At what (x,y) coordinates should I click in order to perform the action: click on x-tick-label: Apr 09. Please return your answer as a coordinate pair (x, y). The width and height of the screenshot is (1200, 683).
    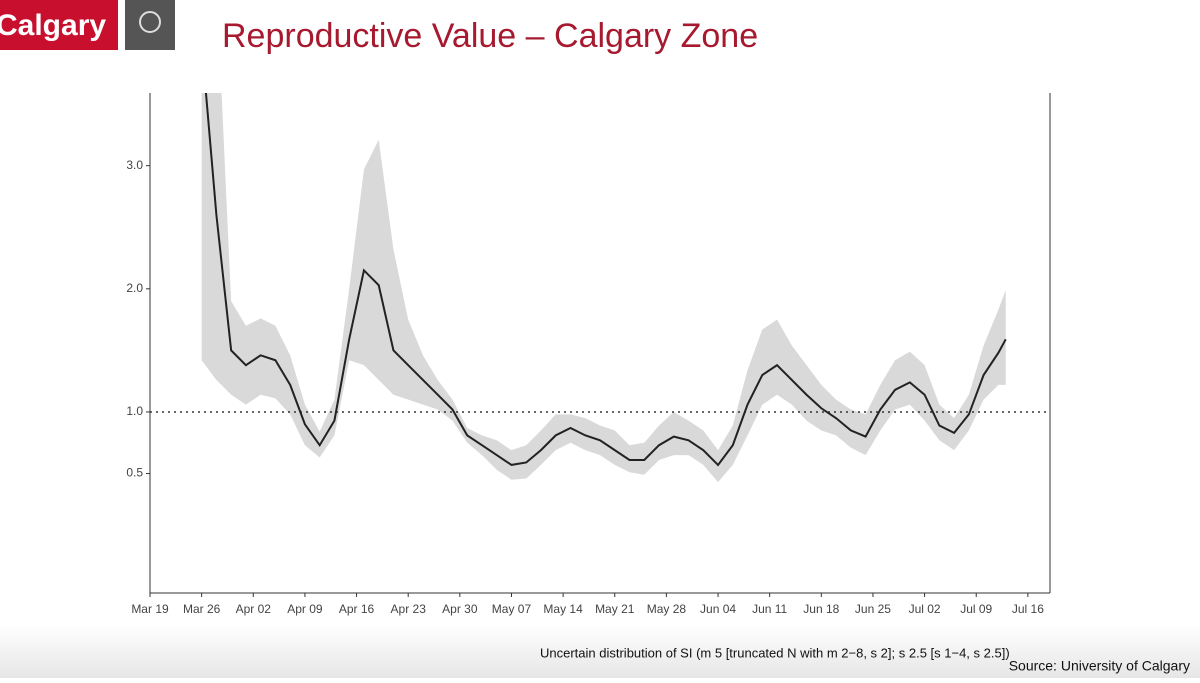
    Looking at the image, I should click on (305, 609).